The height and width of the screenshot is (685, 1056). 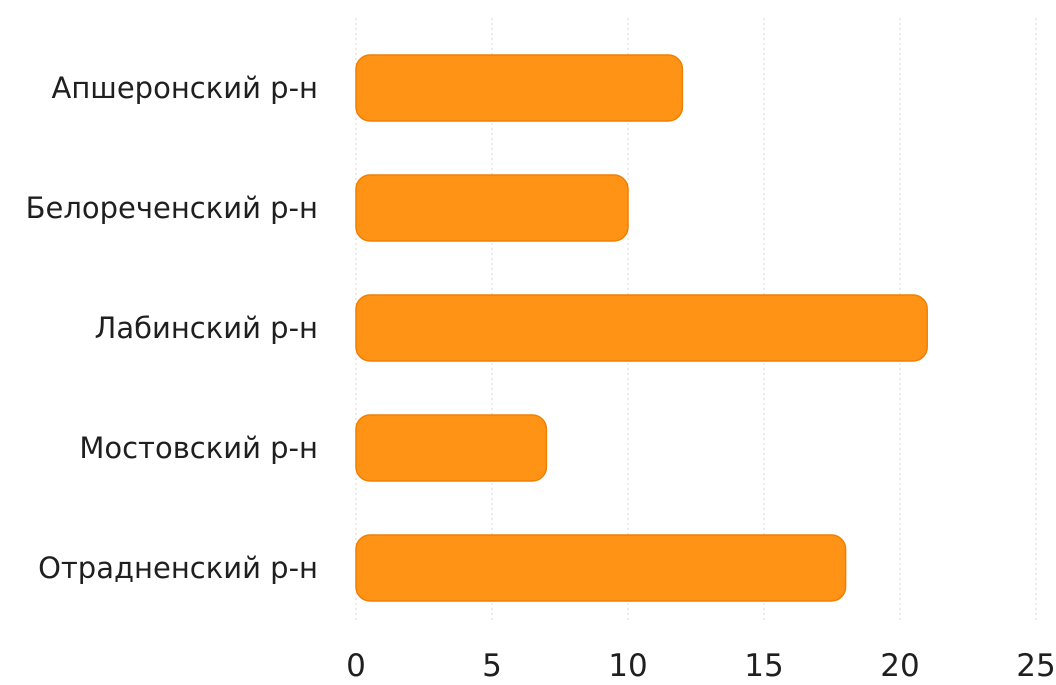 What do you see at coordinates (763, 666) in the screenshot?
I see `x-tick-label: 15` at bounding box center [763, 666].